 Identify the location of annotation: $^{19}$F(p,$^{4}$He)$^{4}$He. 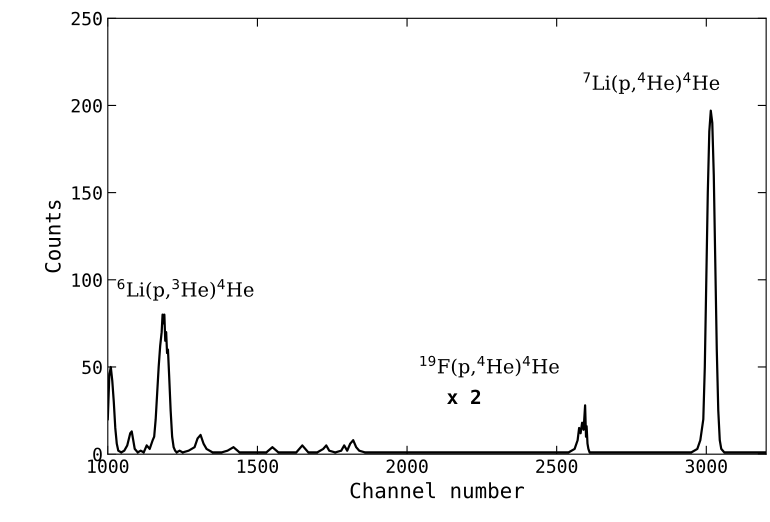
(489, 367).